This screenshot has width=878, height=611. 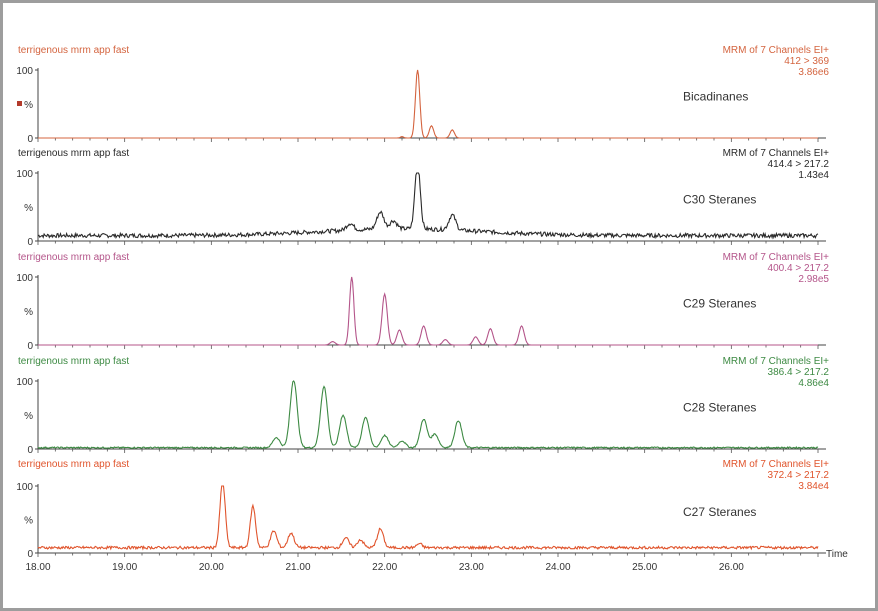 What do you see at coordinates (715, 97) in the screenshot?
I see `compound-label: Bicadinanes` at bounding box center [715, 97].